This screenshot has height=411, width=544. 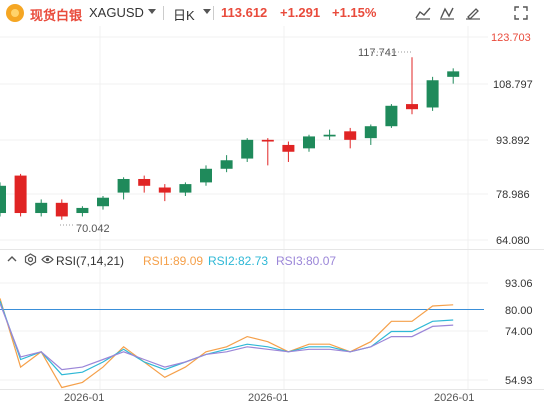 I want to click on collapse-icon, so click(x=12, y=260).